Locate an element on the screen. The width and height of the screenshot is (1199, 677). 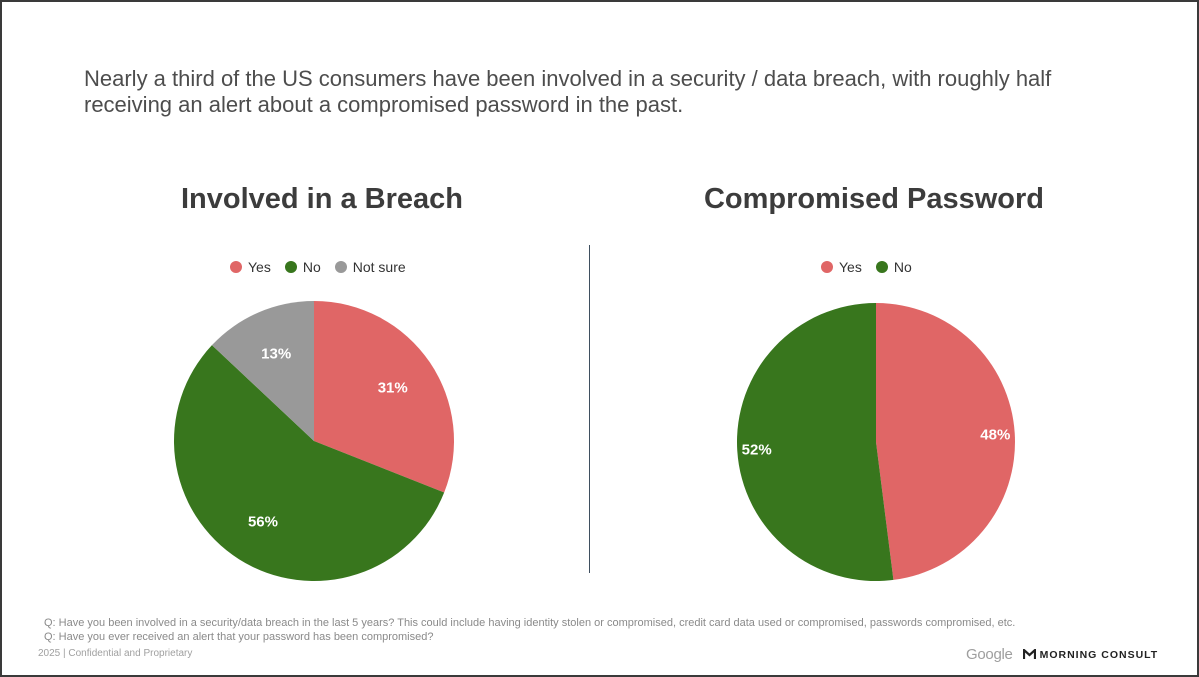
morning-consult-logo-text: MORNING CONSULT is located at coordinates (1099, 654).